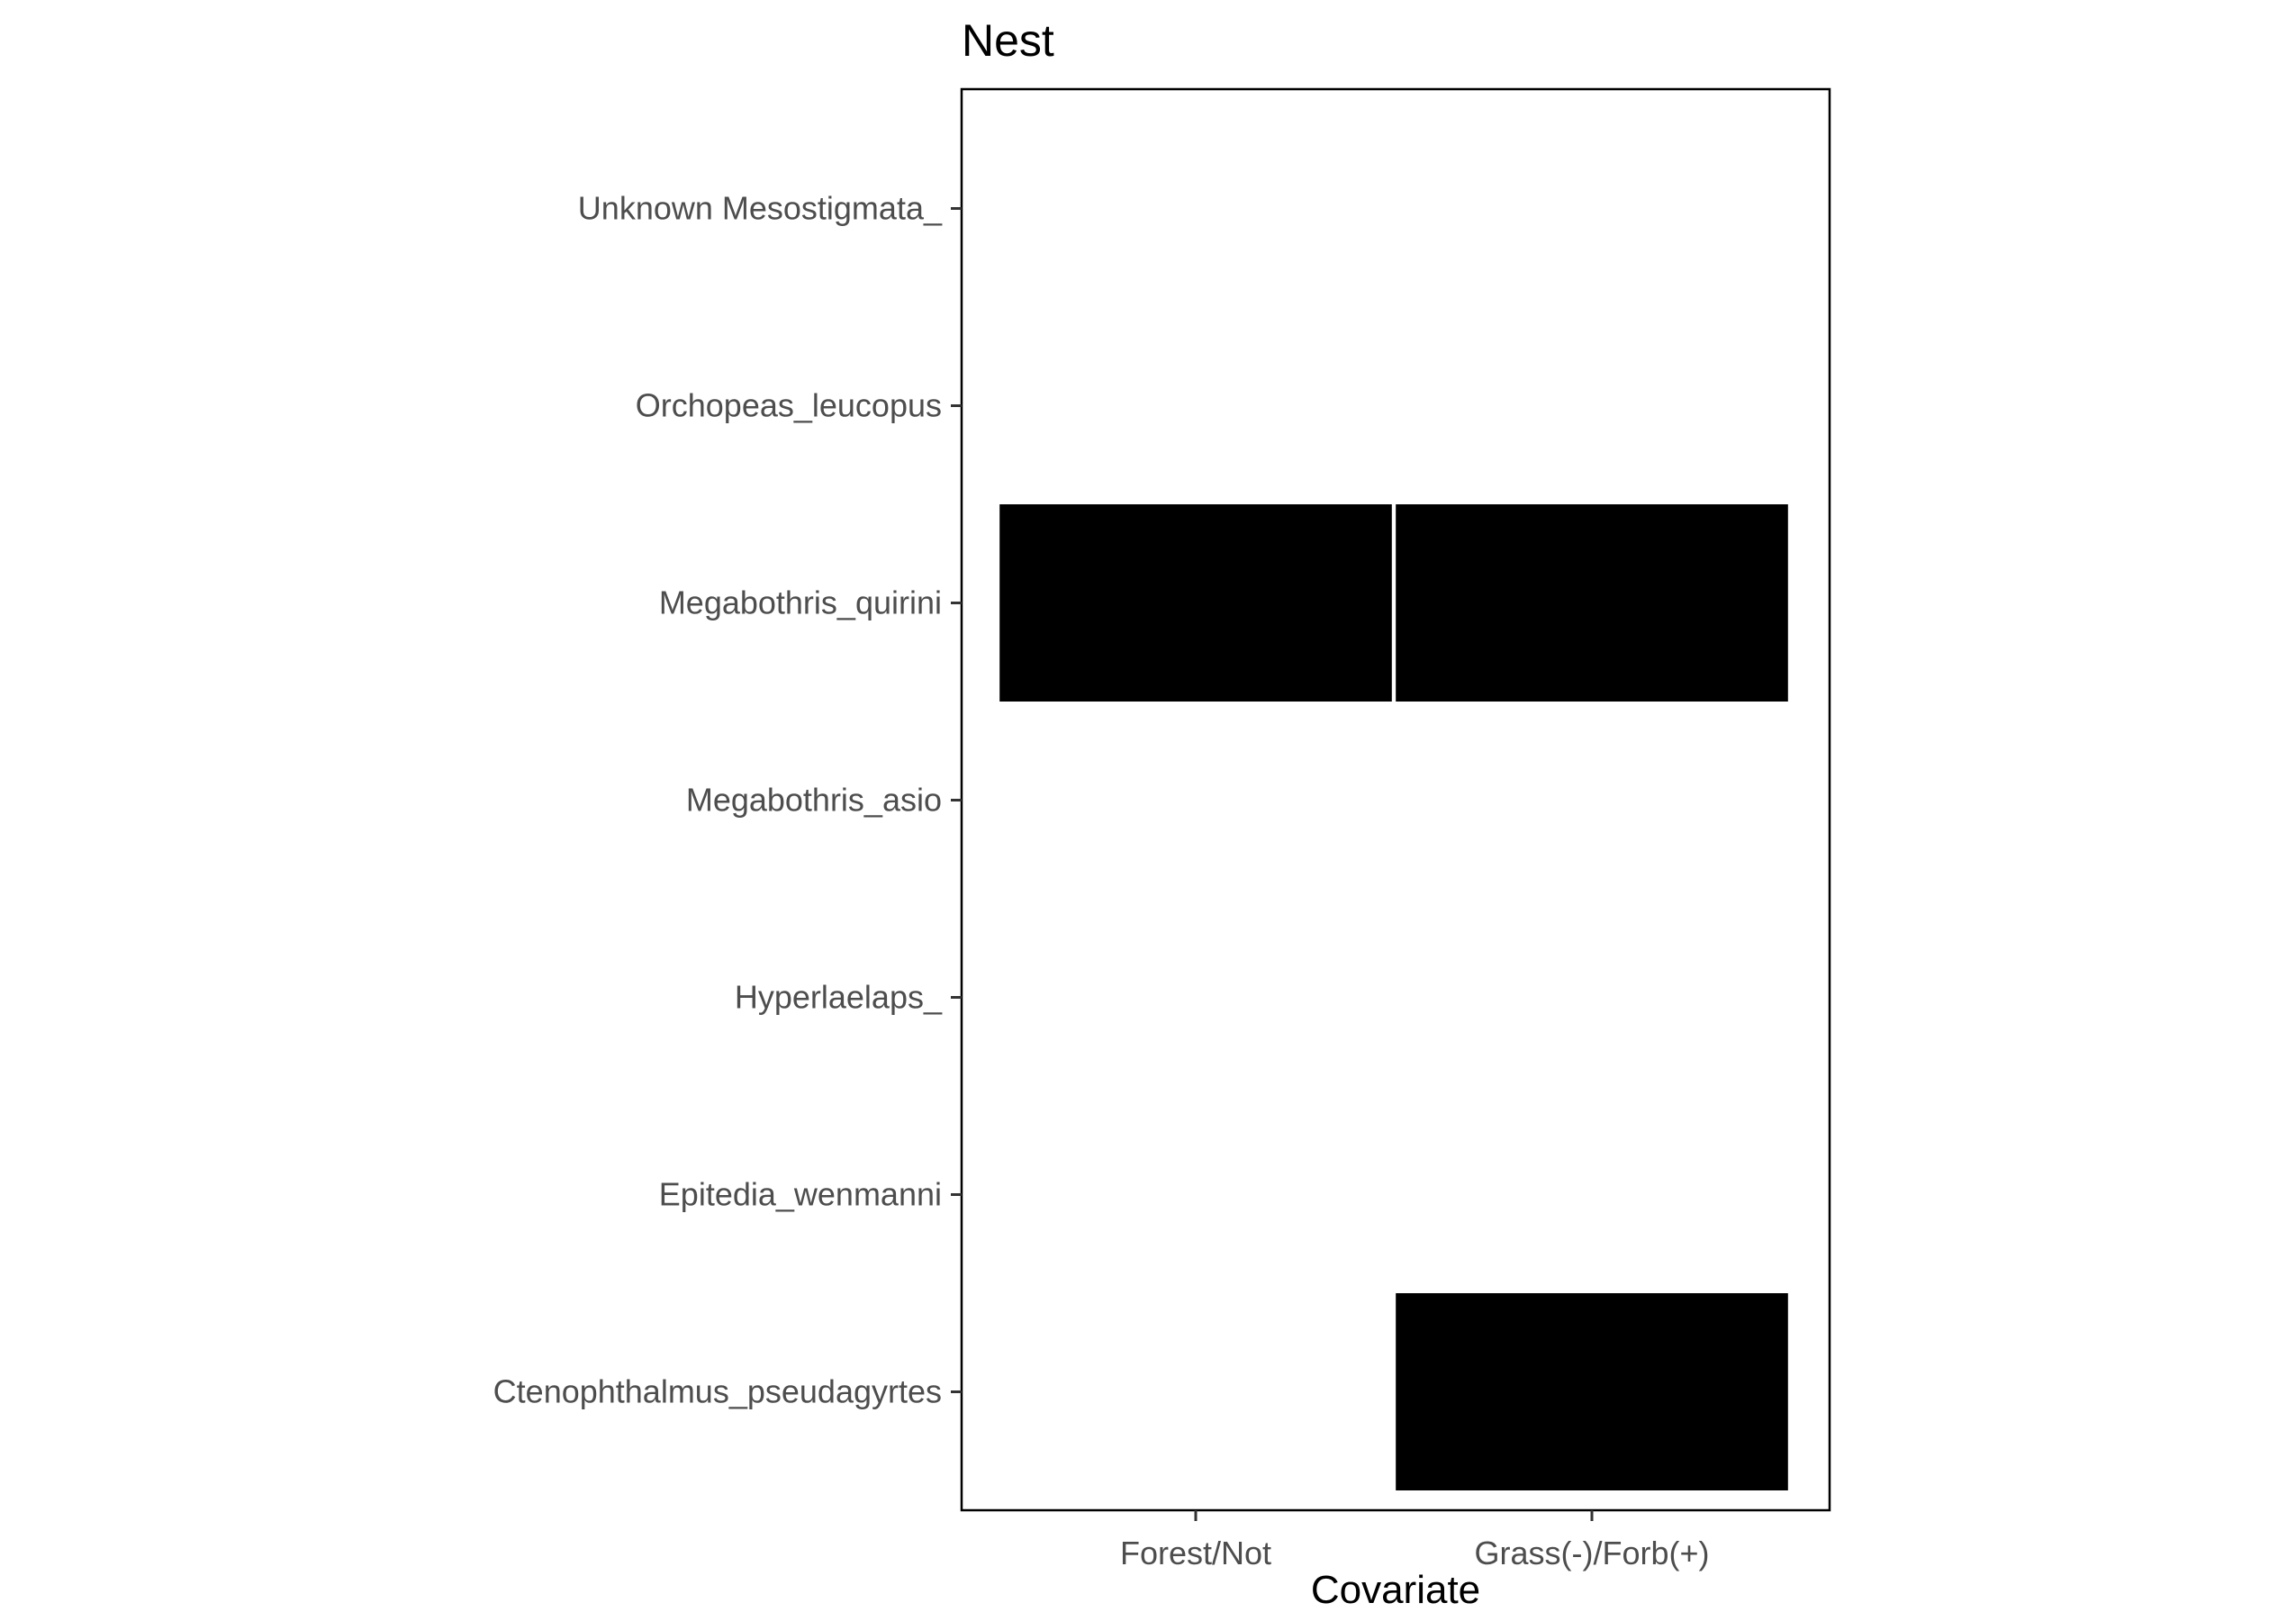 The height and width of the screenshot is (1621, 2296). Describe the element at coordinates (1195, 1553) in the screenshot. I see `x-tick-label: Forest/Not` at that location.